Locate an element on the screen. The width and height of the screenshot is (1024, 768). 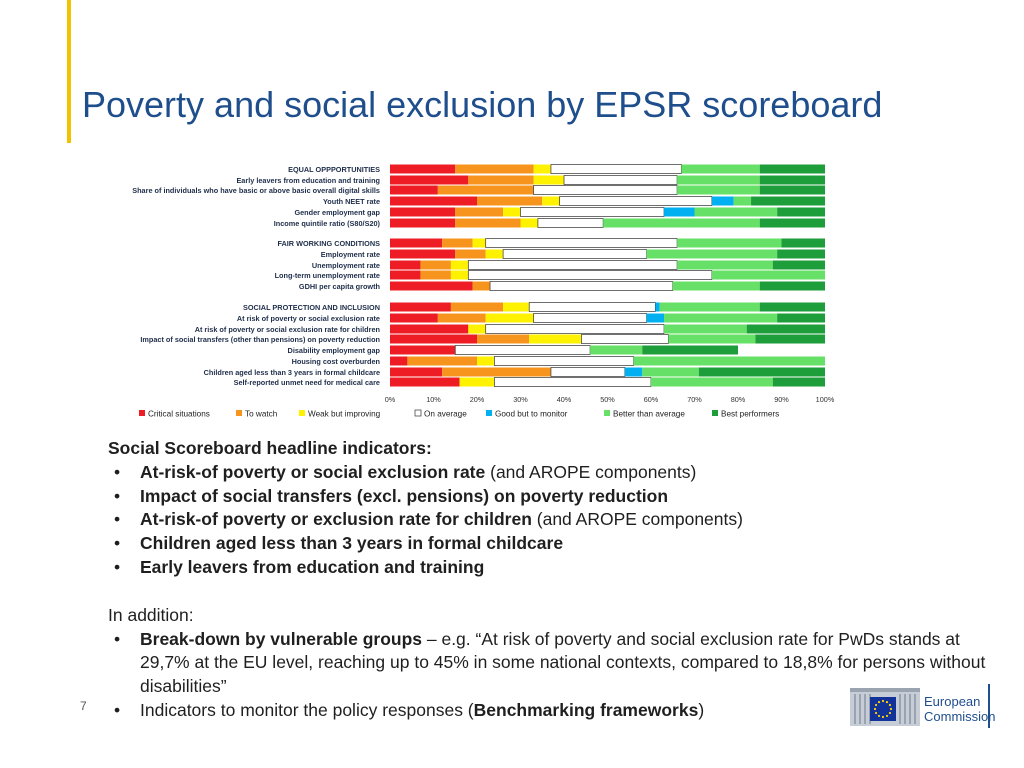
x-tick-label: 60% is located at coordinates (651, 399).